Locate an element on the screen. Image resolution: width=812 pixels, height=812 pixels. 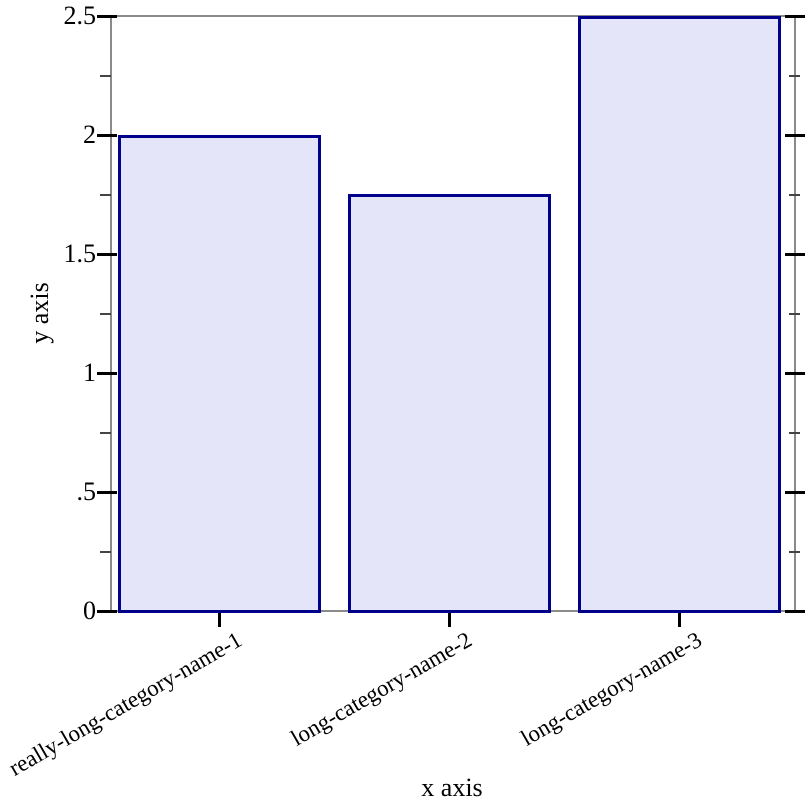
y-tick-label: 2 is located at coordinates (89, 134).